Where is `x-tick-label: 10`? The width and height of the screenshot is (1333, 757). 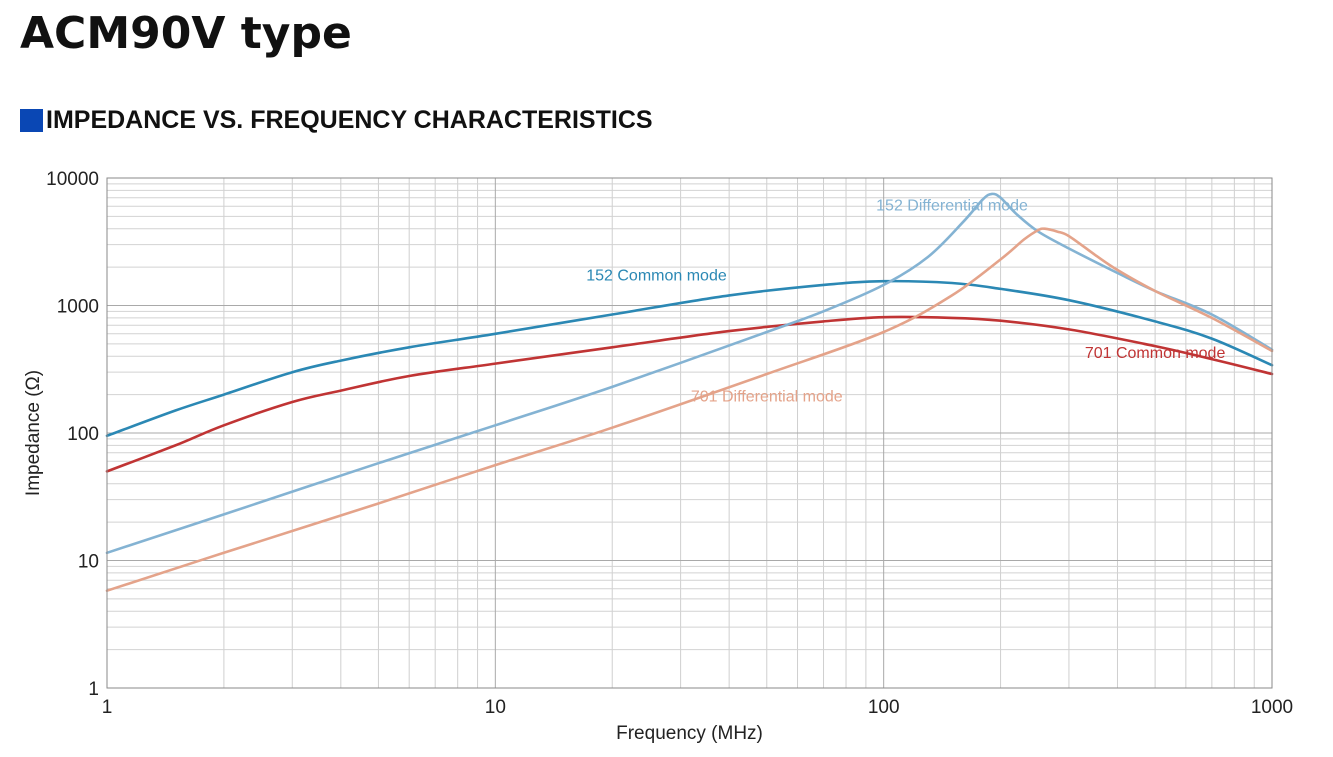 x-tick-label: 10 is located at coordinates (495, 707).